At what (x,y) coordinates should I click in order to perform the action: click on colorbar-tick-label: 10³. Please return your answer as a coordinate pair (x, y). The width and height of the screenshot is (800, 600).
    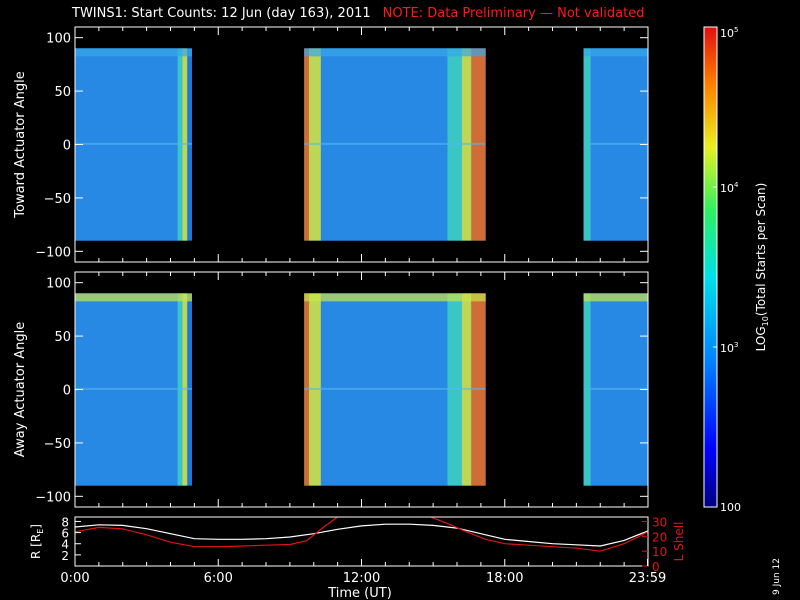
    Looking at the image, I should click on (729, 348).